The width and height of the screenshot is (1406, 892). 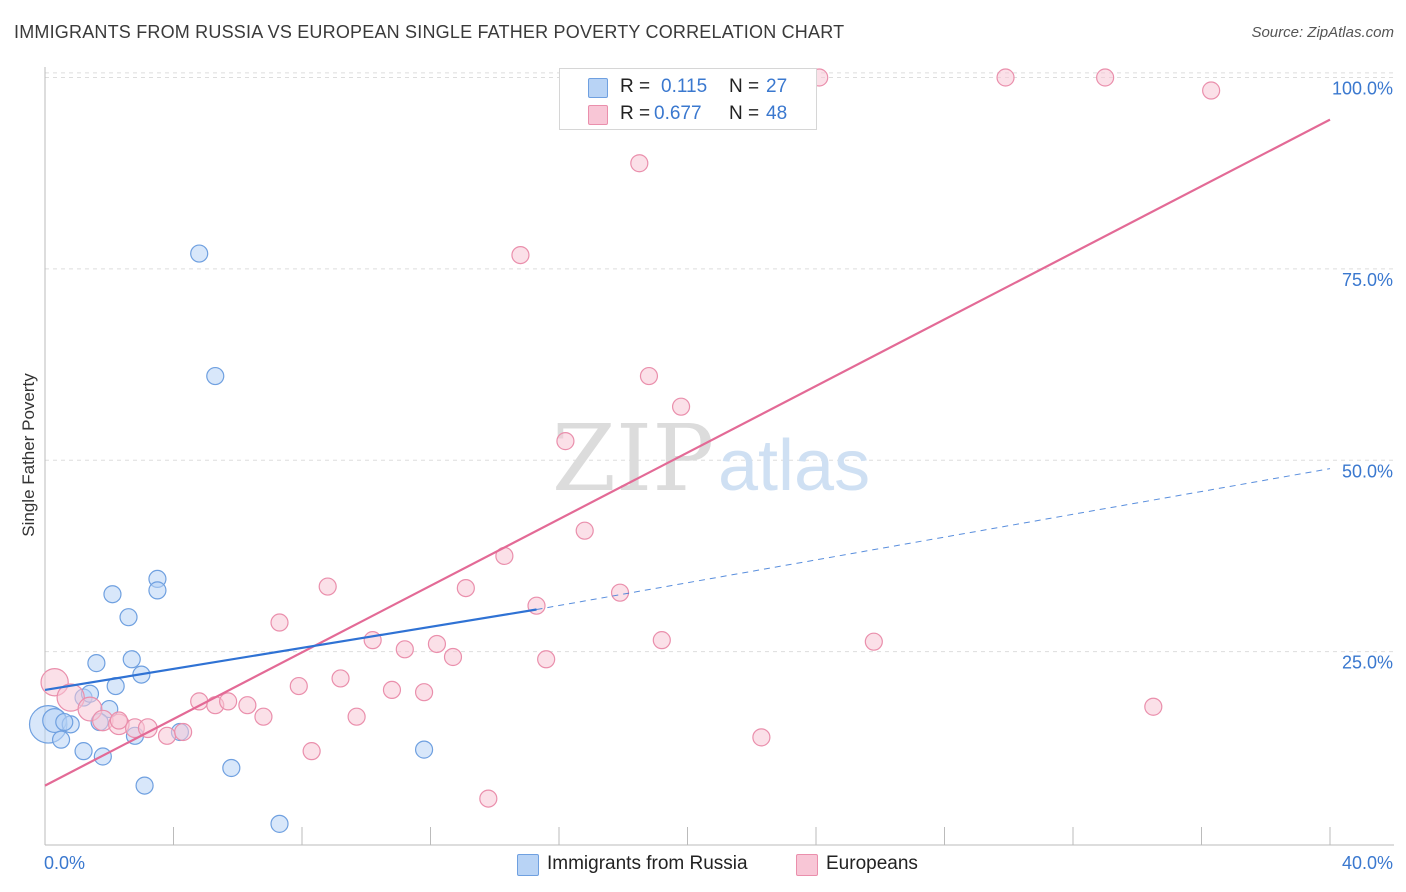 I want to click on legend-label-europeans: Europeans, so click(x=872, y=863).